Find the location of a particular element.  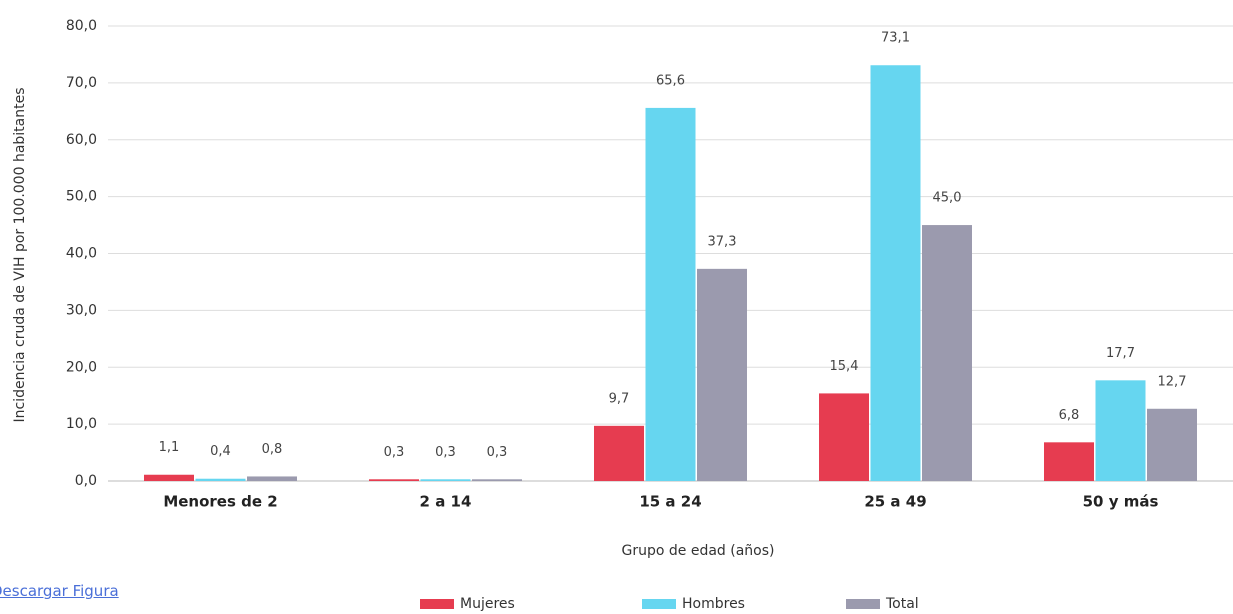

x-tick-label: 2 a 14 is located at coordinates (446, 502).